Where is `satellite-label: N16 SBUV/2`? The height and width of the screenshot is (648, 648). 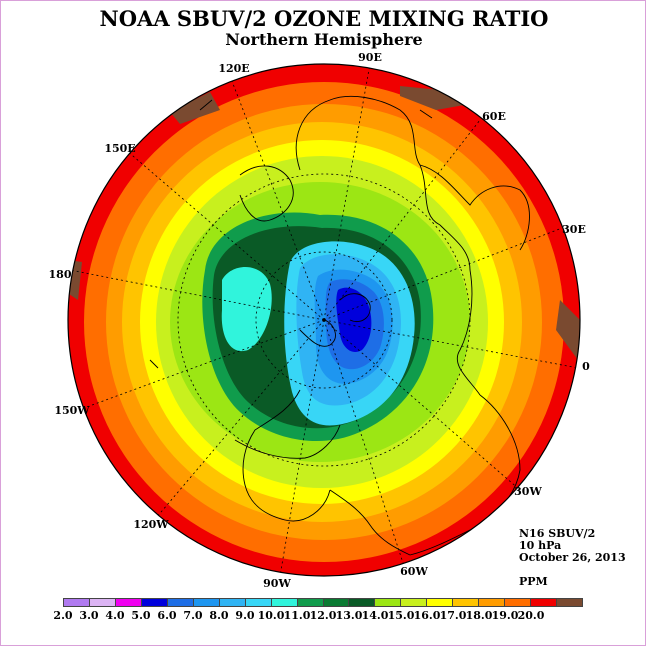 satellite-label: N16 SBUV/2 is located at coordinates (557, 533).